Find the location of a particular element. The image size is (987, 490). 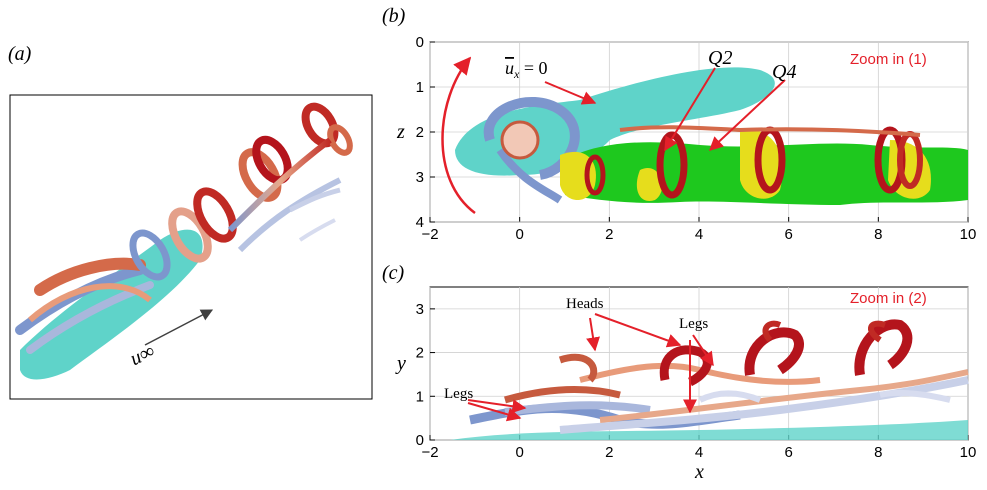

rotation-arrow is located at coordinates (458, 135).